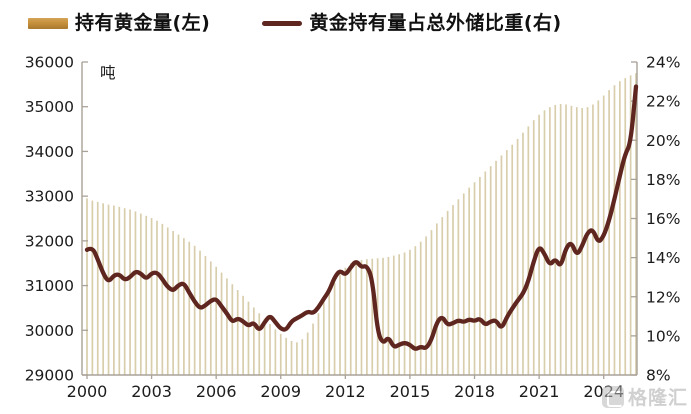 The height and width of the screenshot is (414, 691). I want to click on right-axis-tick-label: 16%, so click(663, 219).